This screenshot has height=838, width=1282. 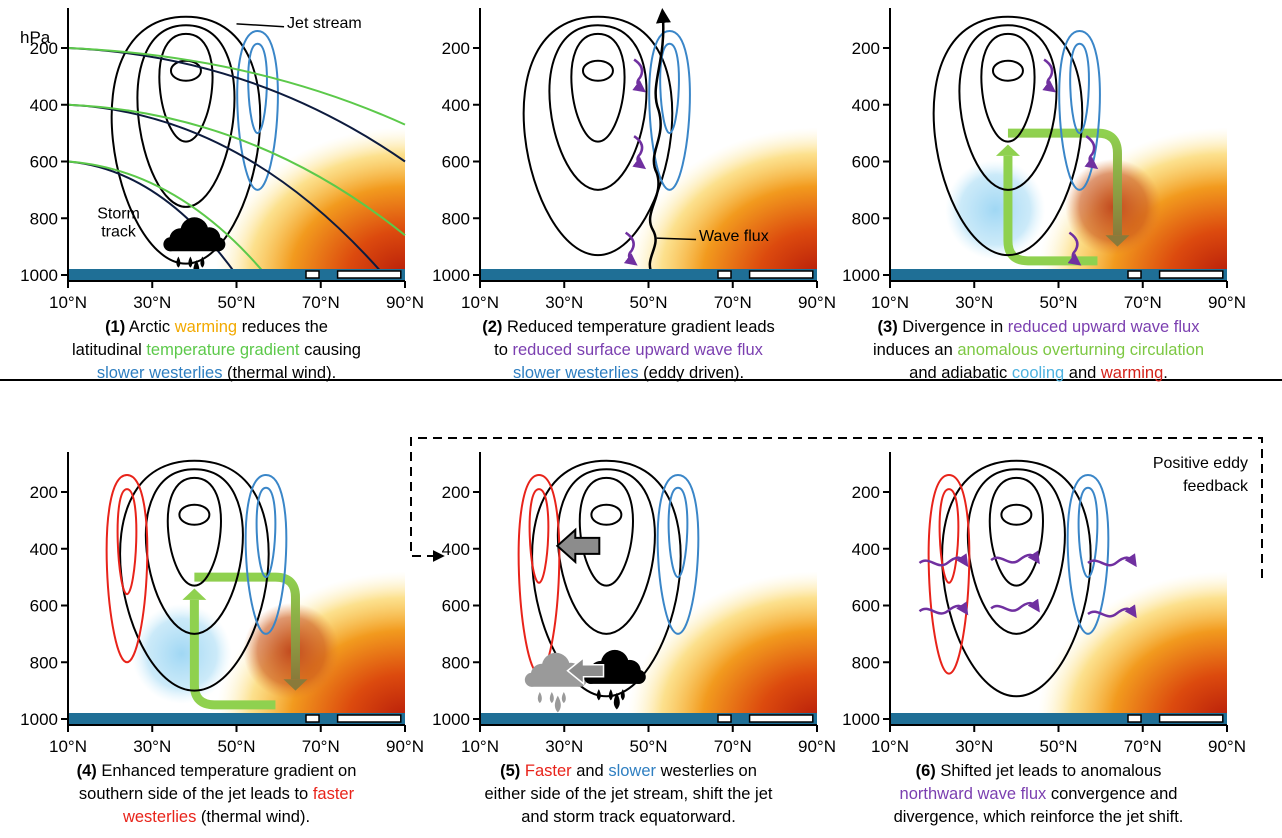 I want to click on caption-text: convergence and, so click(x=1111, y=794).